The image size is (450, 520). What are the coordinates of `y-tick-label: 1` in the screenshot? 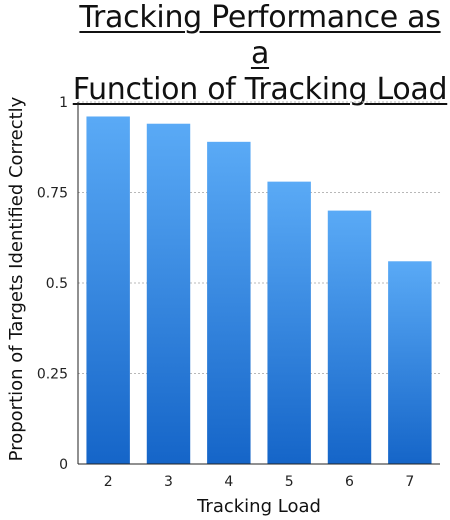 It's located at (63, 103).